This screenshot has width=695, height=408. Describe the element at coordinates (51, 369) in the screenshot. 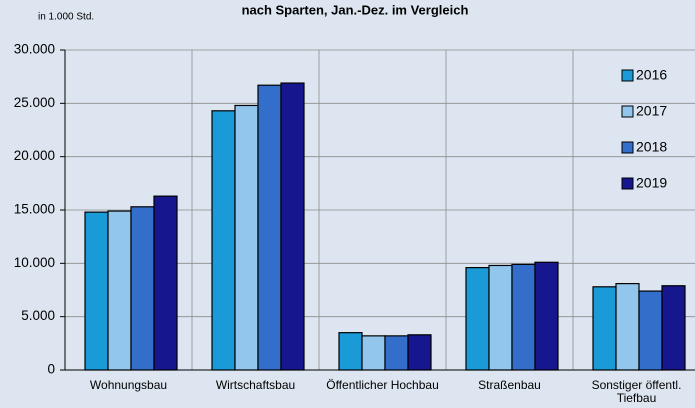

I see `y-tick-label: 0` at that location.